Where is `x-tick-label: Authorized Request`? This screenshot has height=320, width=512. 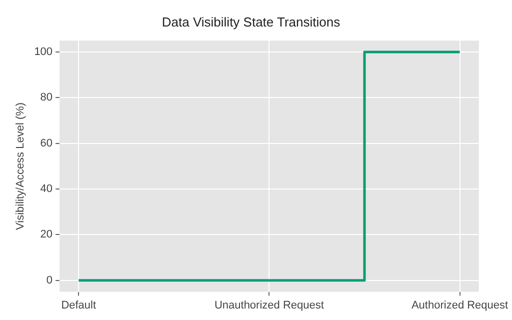
x-tick-label: Authorized Request is located at coordinates (459, 305).